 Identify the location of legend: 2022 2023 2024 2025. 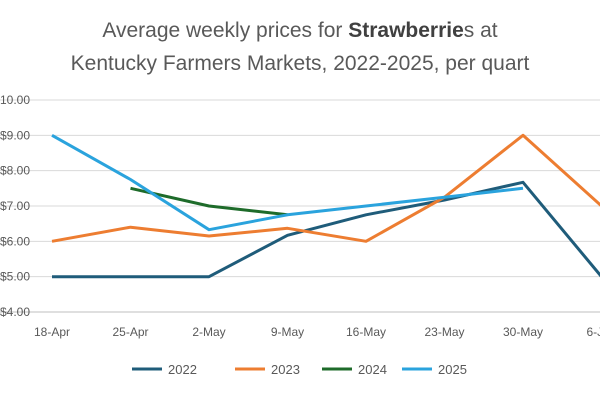
(299, 369).